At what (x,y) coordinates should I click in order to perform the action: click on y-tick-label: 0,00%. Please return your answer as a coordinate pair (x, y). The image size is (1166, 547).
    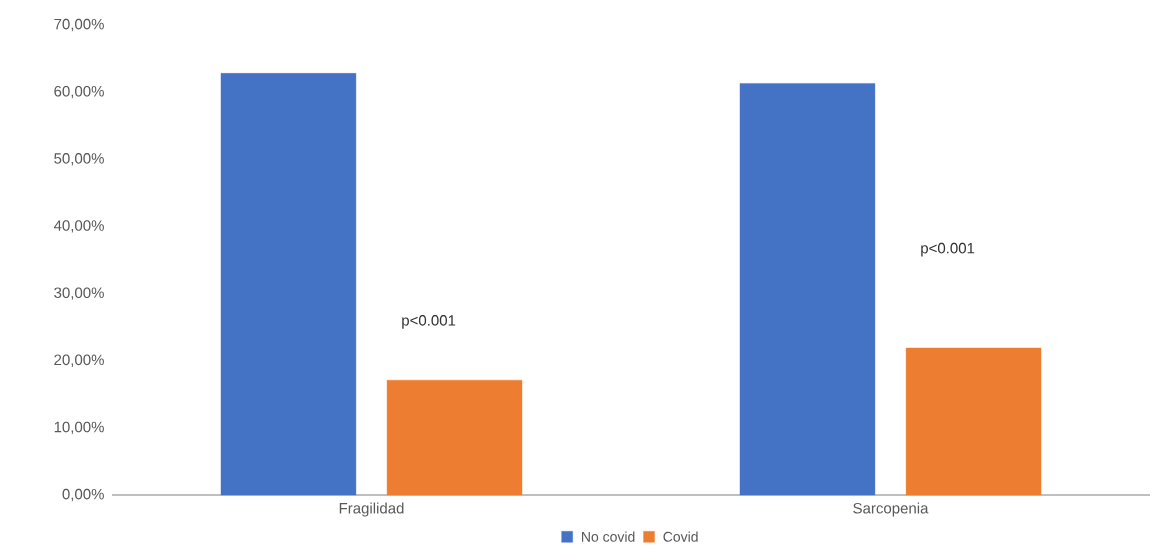
    Looking at the image, I should click on (83, 495).